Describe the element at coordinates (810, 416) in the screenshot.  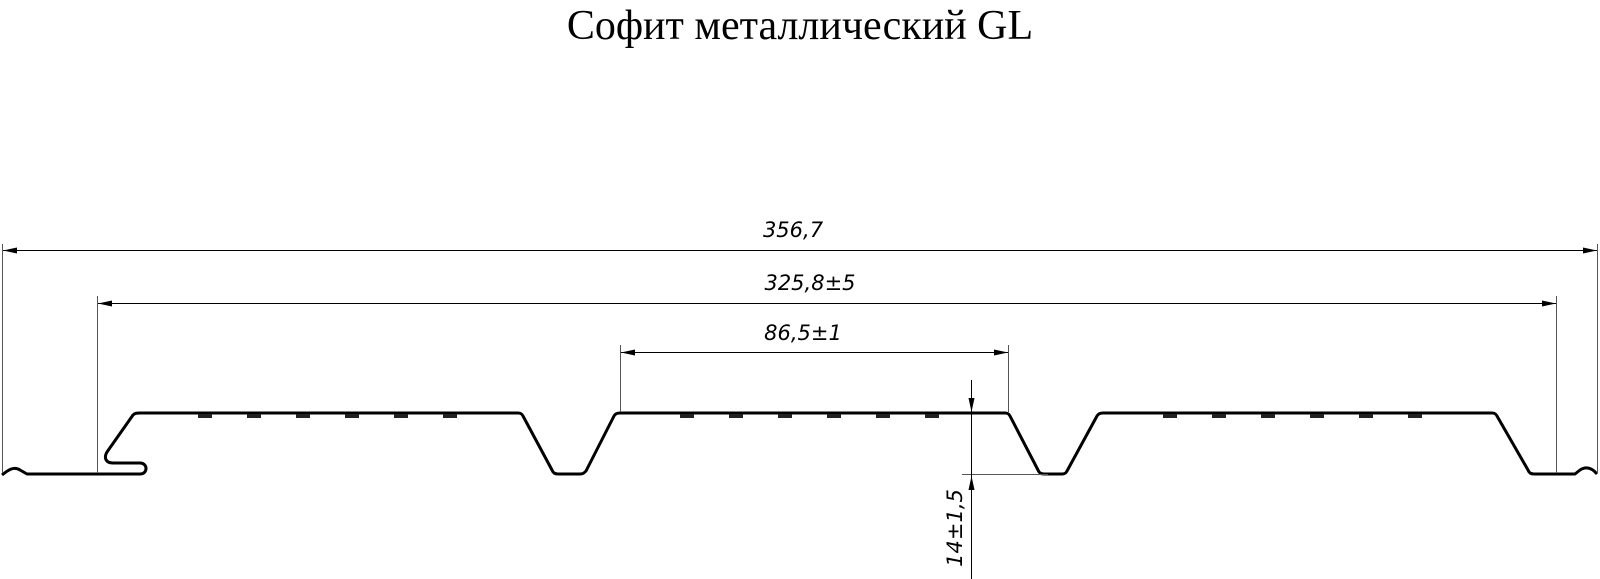
I see `profile-pads` at that location.